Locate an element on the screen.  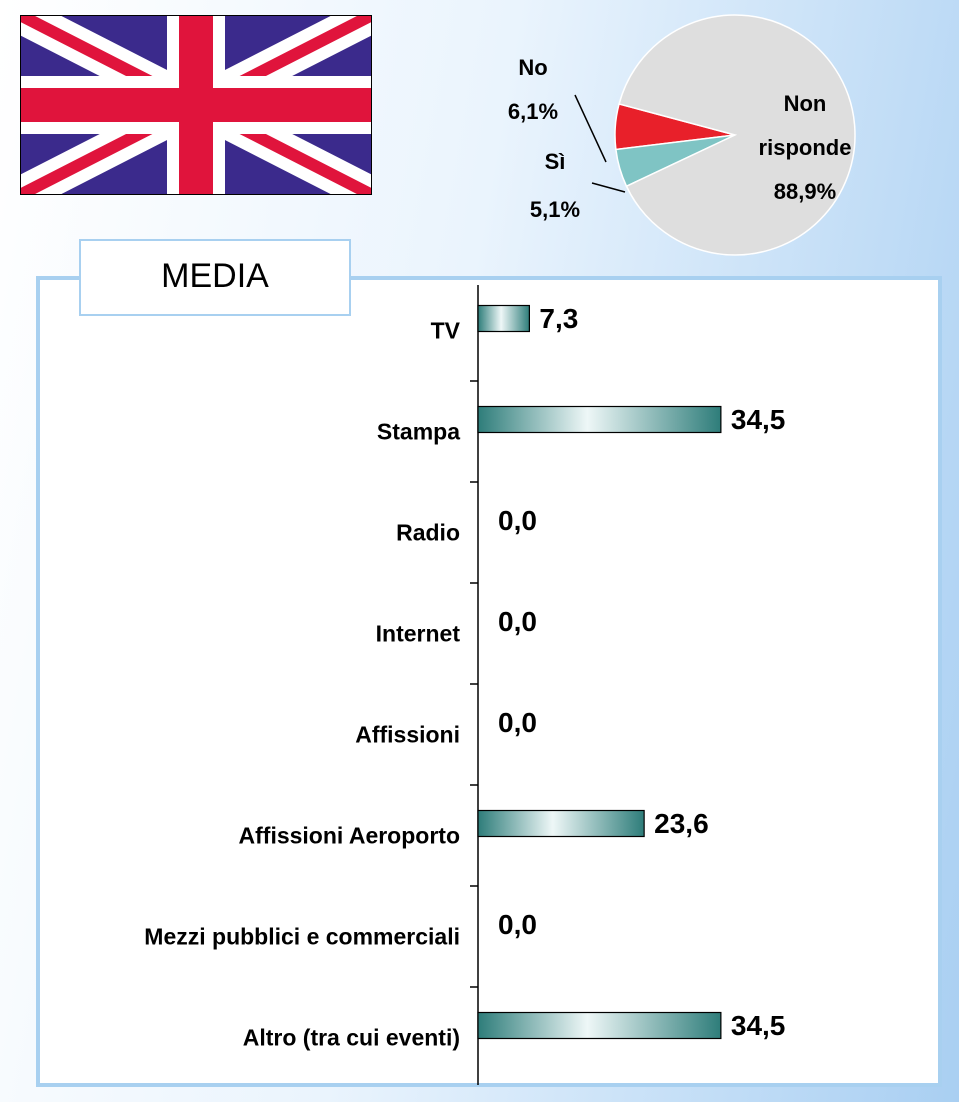
y-tick-label: Affissioni is located at coordinates (407, 735).